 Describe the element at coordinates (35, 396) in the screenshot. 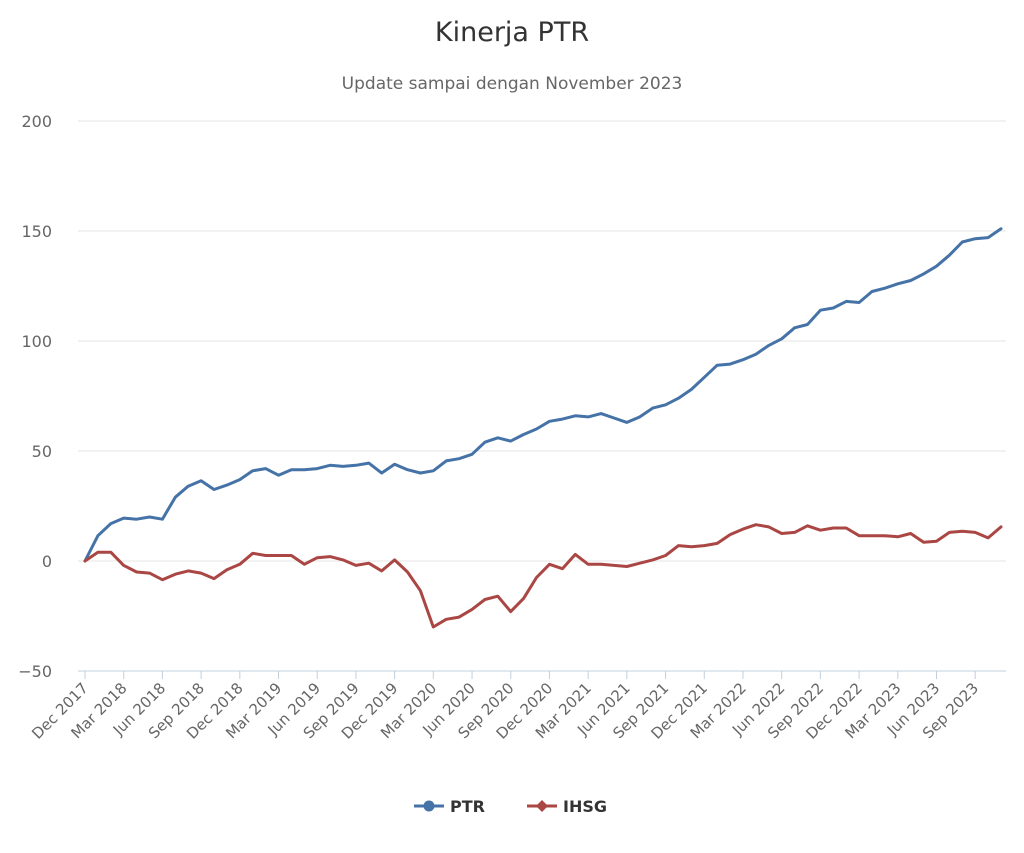

I see `y-axis-labels: −50 0 50 100 150 200` at that location.